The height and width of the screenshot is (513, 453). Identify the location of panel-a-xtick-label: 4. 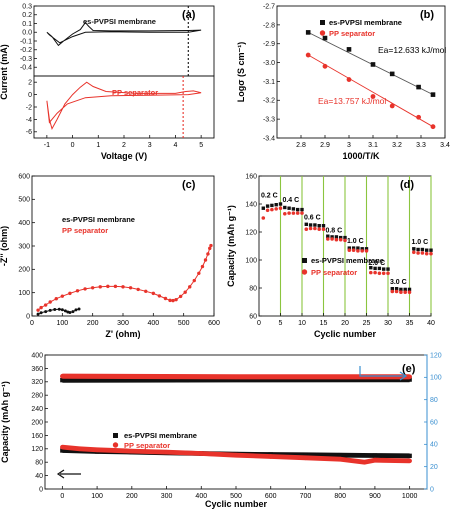
(175, 145).